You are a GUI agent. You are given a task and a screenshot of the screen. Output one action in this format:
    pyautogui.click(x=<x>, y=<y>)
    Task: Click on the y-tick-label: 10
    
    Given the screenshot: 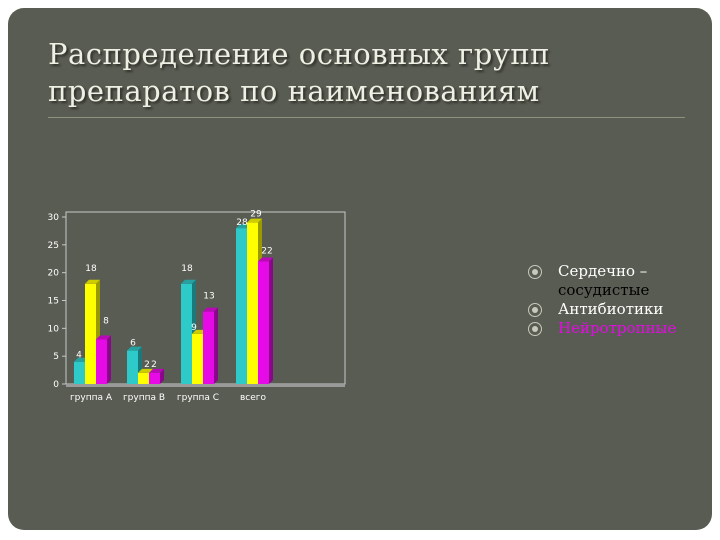 What is the action you would take?
    pyautogui.click(x=54, y=329)
    